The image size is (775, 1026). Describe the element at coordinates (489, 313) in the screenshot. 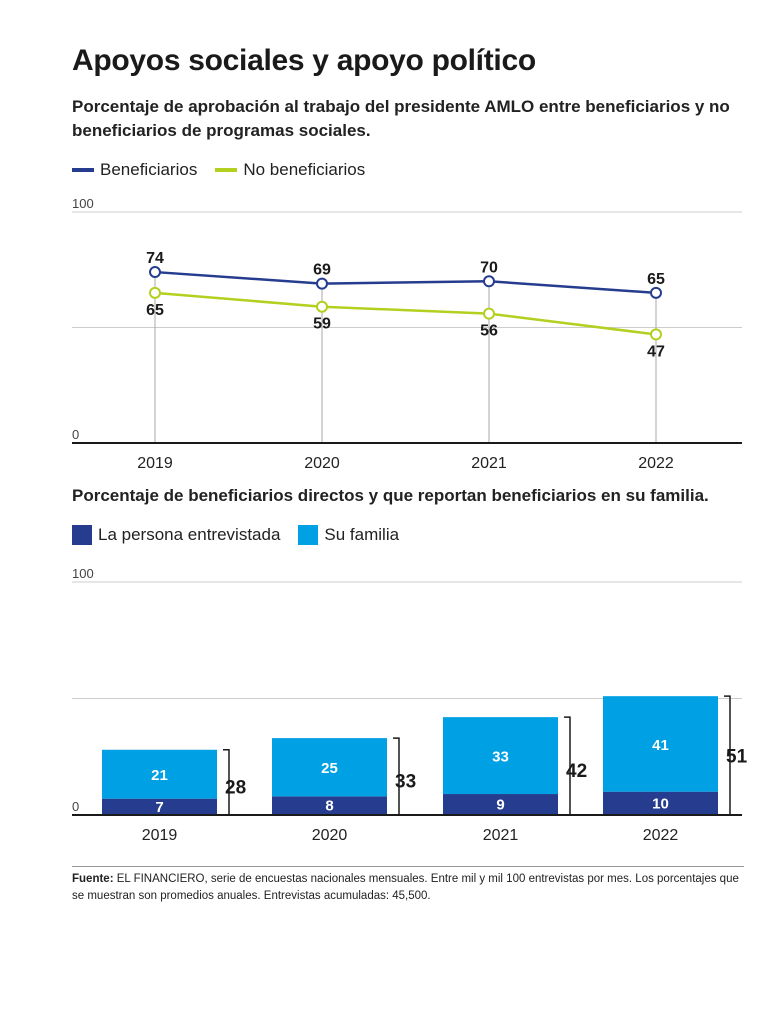

I see `point-no-beneficiarios-2021` at that location.